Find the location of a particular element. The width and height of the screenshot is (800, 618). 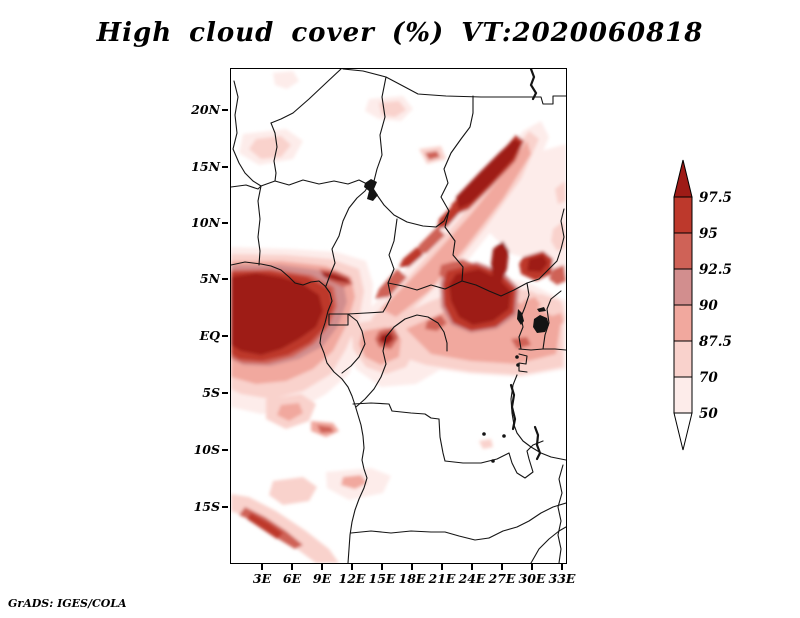

x-axis-tick-label: 6E is located at coordinates (292, 578).